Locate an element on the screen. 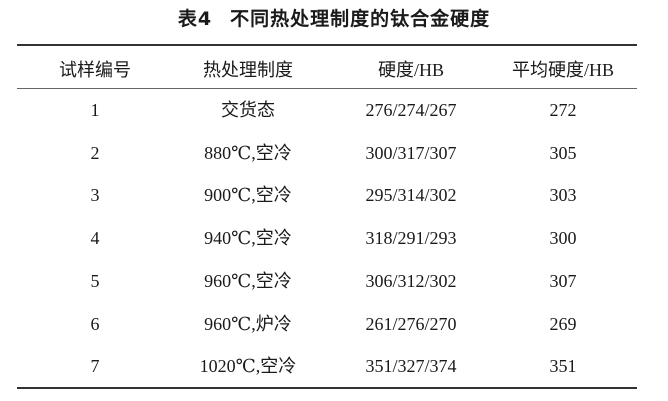 The height and width of the screenshot is (401, 668). table-cell: 5 is located at coordinates (95, 280).